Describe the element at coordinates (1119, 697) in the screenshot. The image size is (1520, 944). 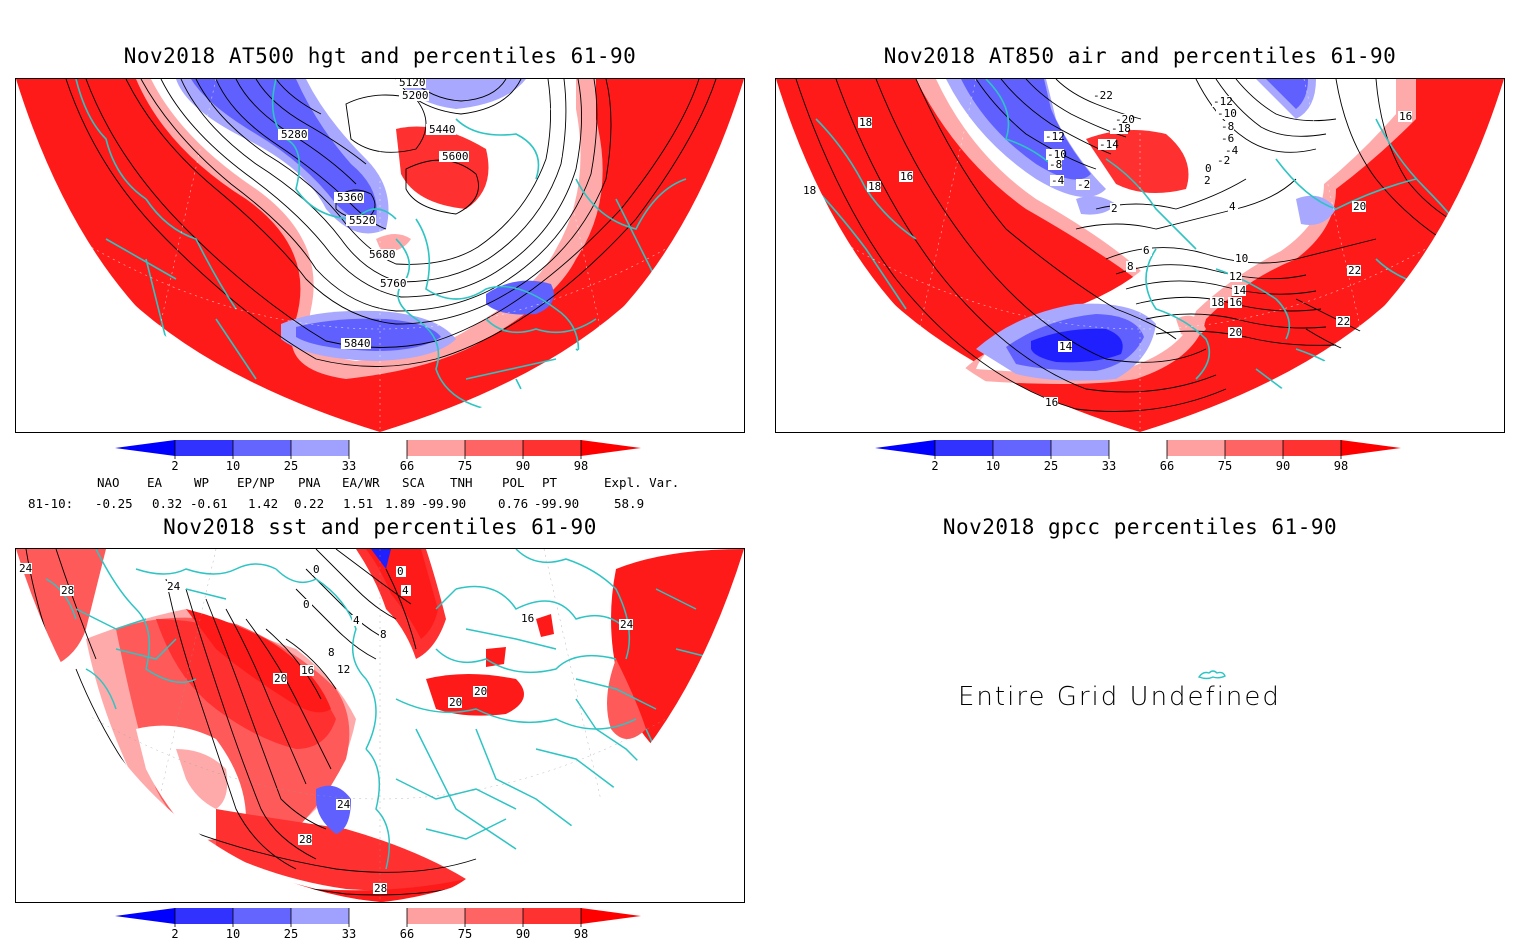
I see `undefined-grid-message: Entire Grid Undefined` at that location.